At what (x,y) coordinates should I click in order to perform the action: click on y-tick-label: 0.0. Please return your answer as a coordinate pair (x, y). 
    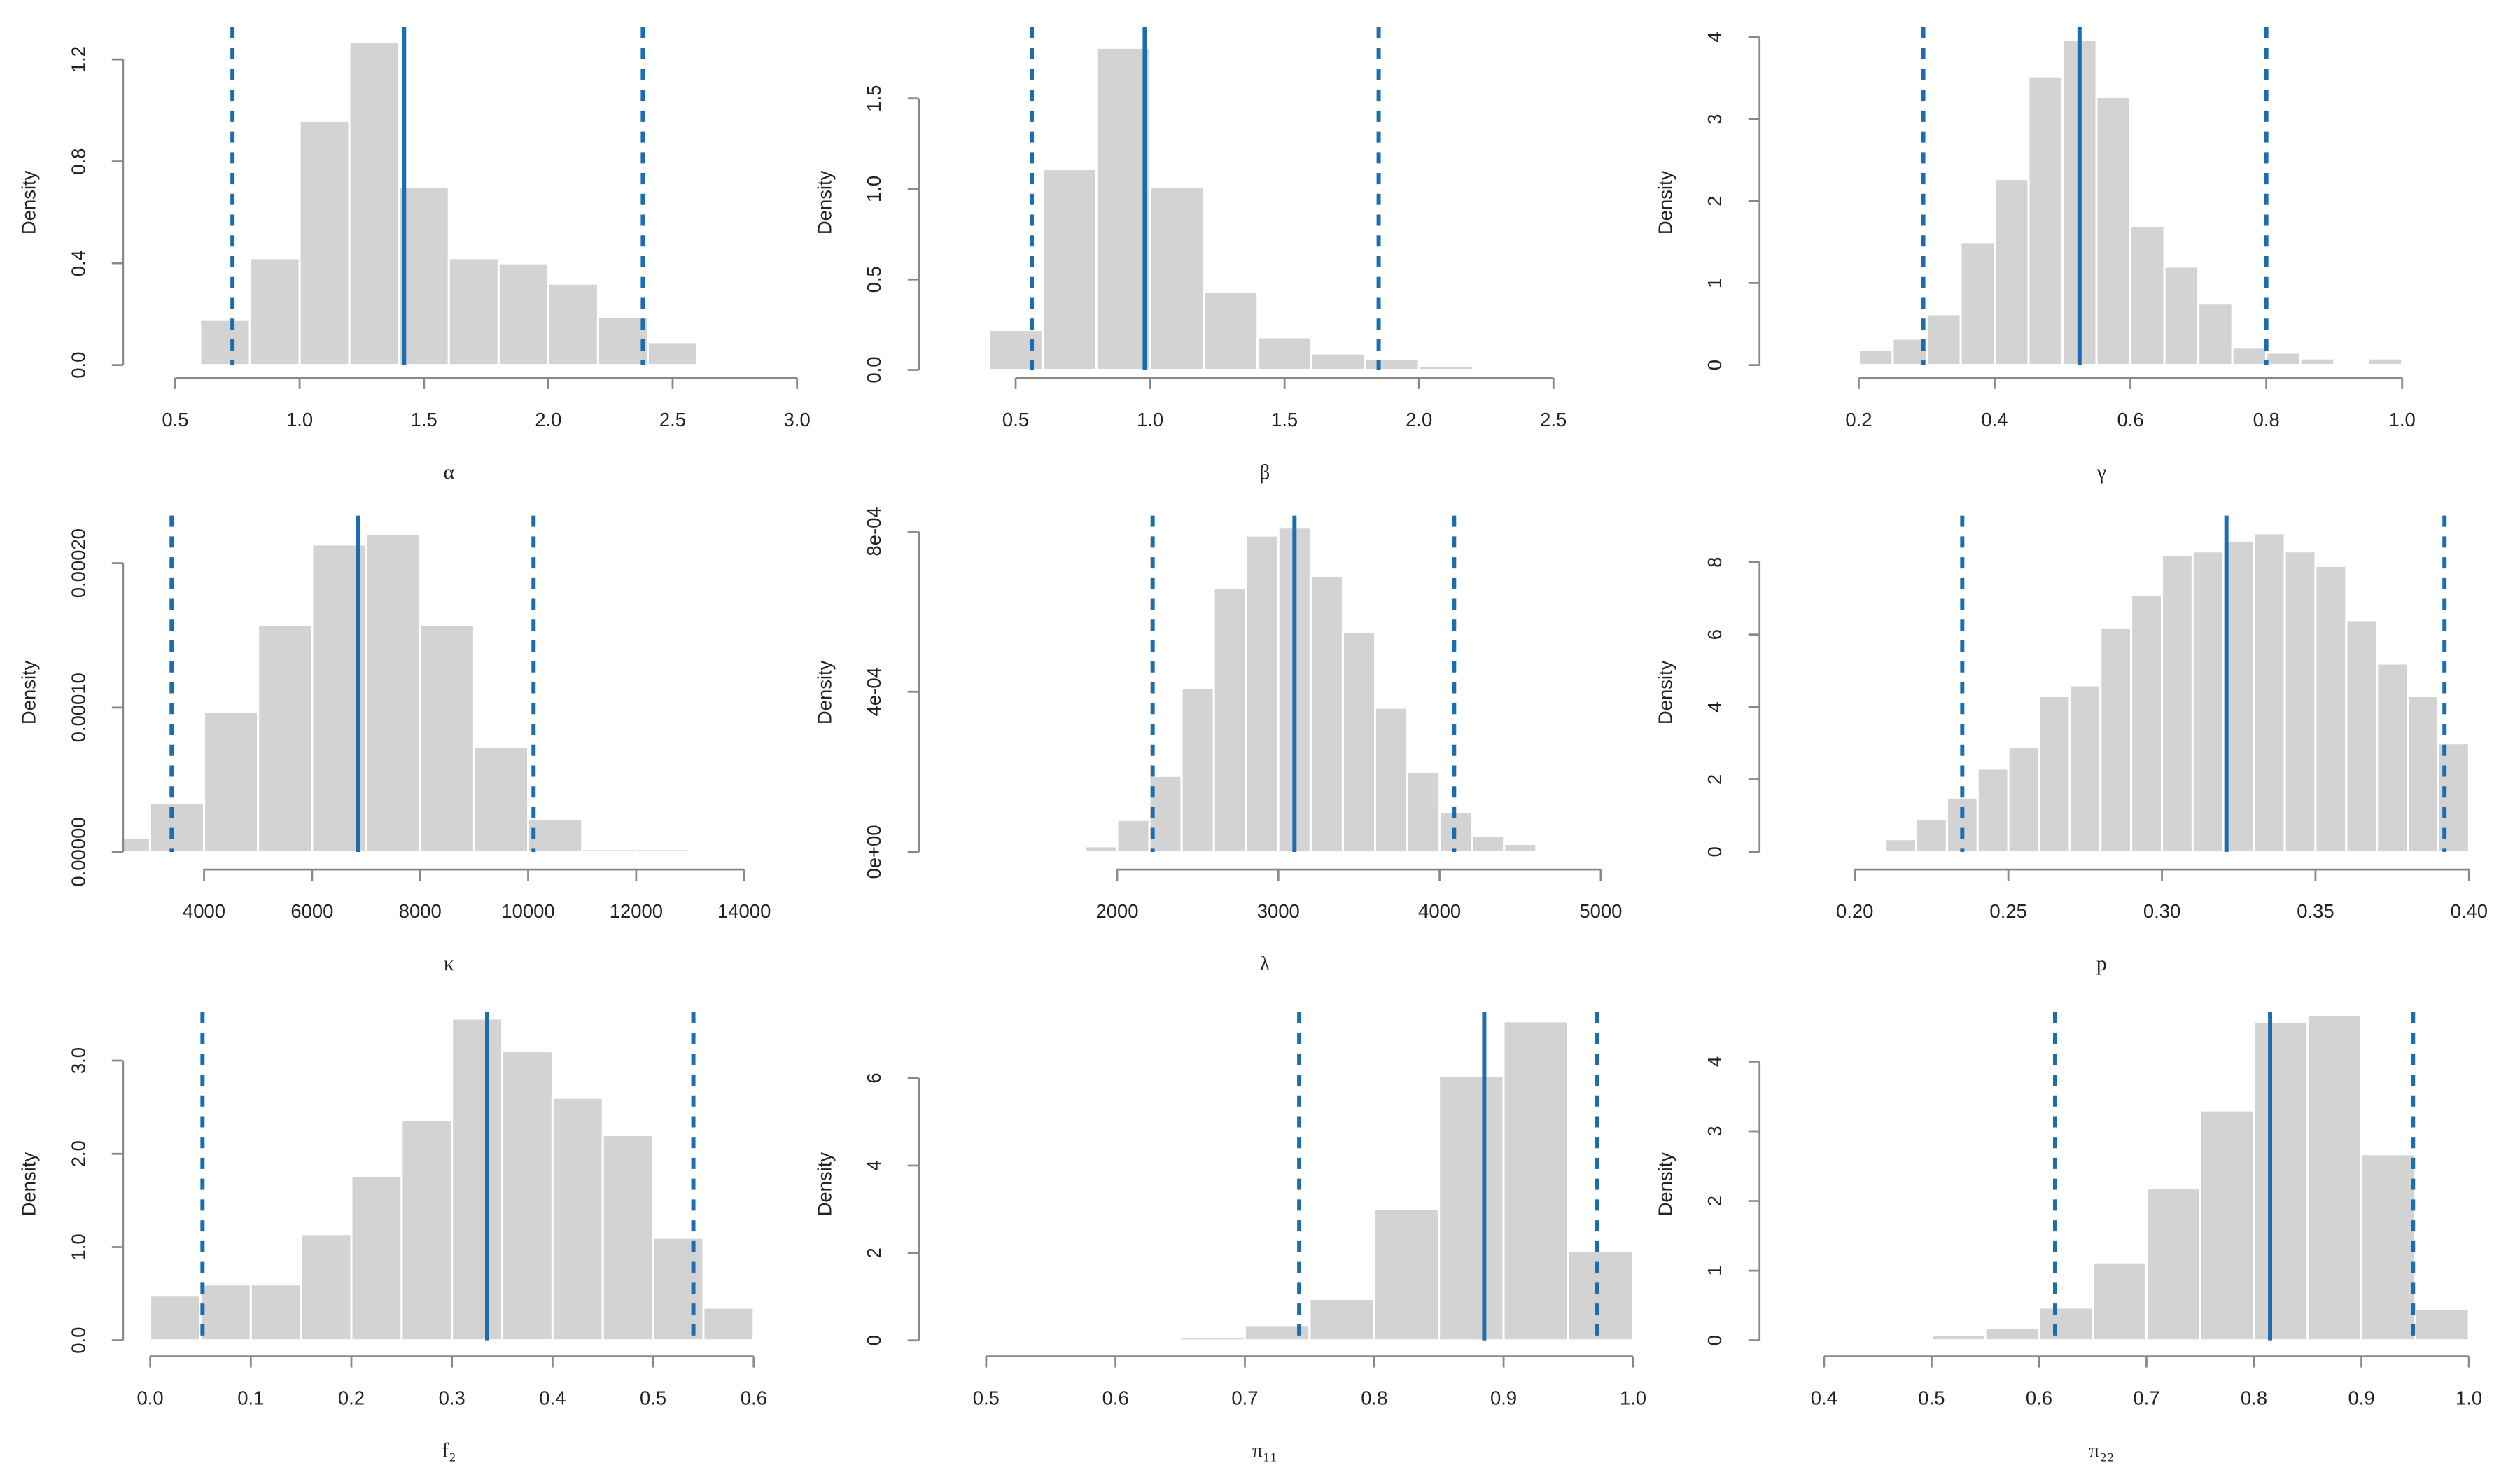
    Looking at the image, I should click on (78, 1340).